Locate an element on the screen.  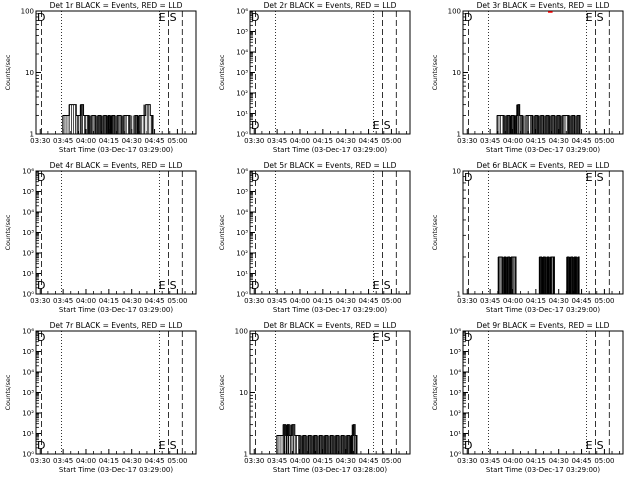
y-tick-label: 1 is located at coordinates (459, 135).